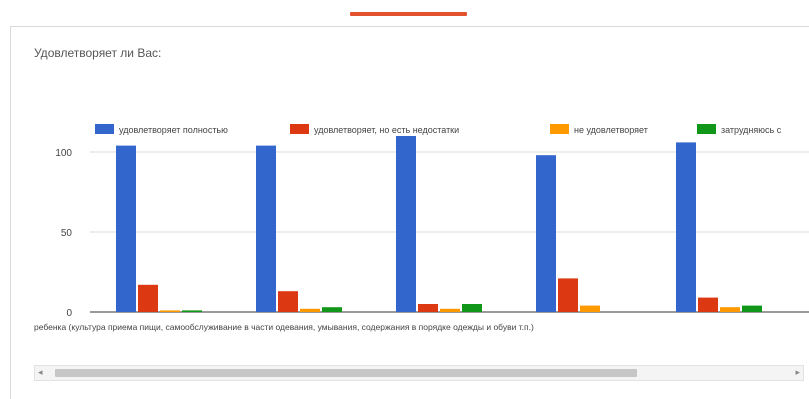 This screenshot has height=399, width=809. What do you see at coordinates (67, 233) in the screenshot?
I see `y-tick-label: 50` at bounding box center [67, 233].